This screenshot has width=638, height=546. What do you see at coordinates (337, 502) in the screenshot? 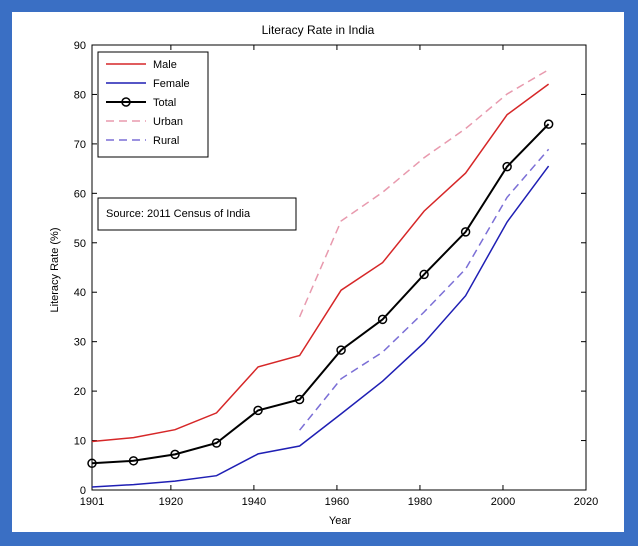
I see `x-tick-label: 1960` at bounding box center [337, 502].